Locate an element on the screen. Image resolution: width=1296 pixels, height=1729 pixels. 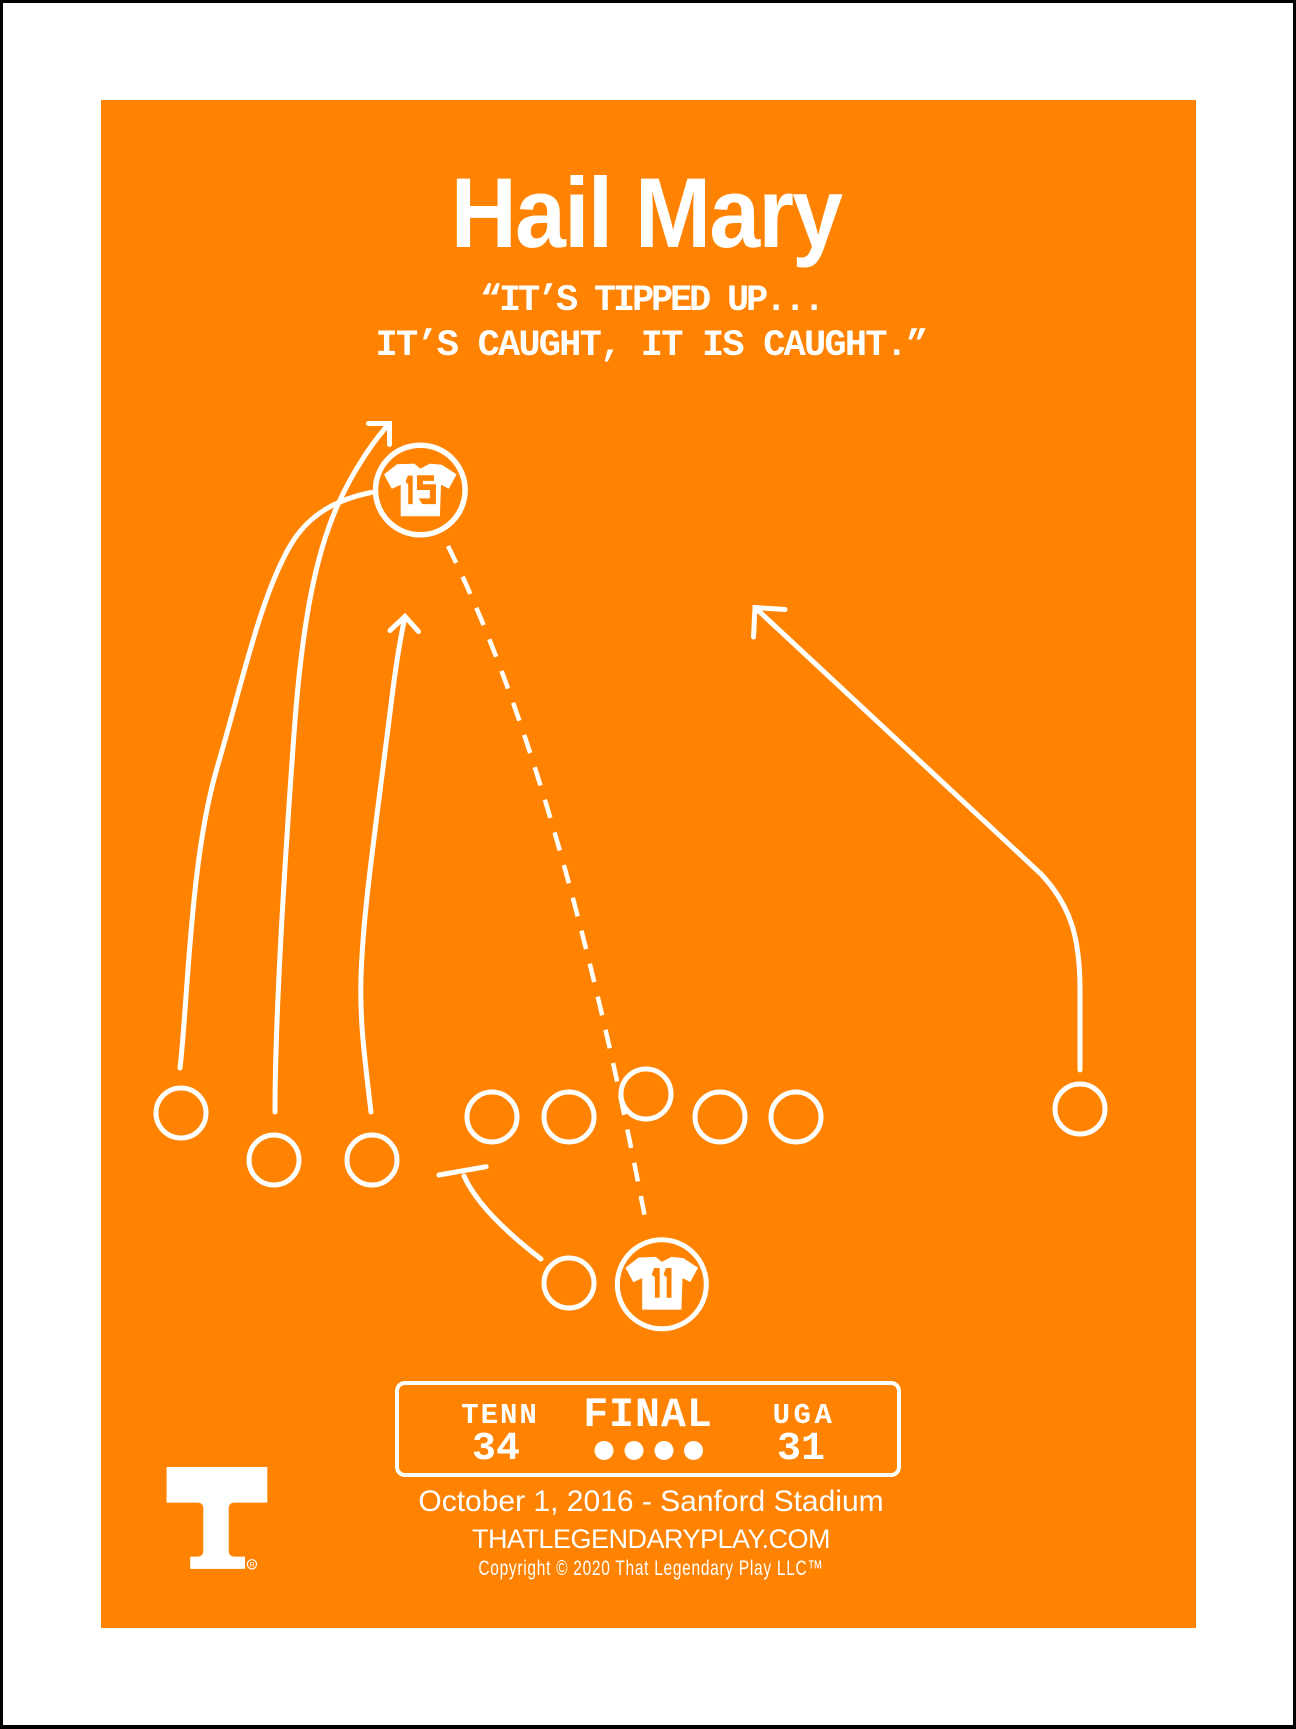
svg-text: R is located at coordinates (251, 1565).